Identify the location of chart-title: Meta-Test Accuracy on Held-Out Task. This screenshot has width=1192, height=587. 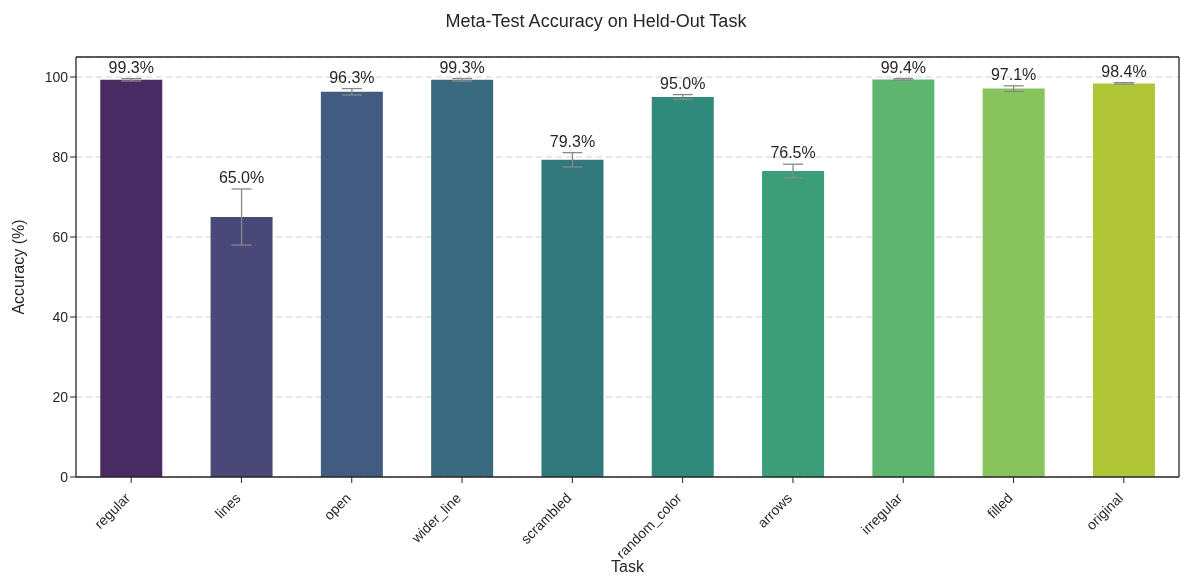
(596, 21).